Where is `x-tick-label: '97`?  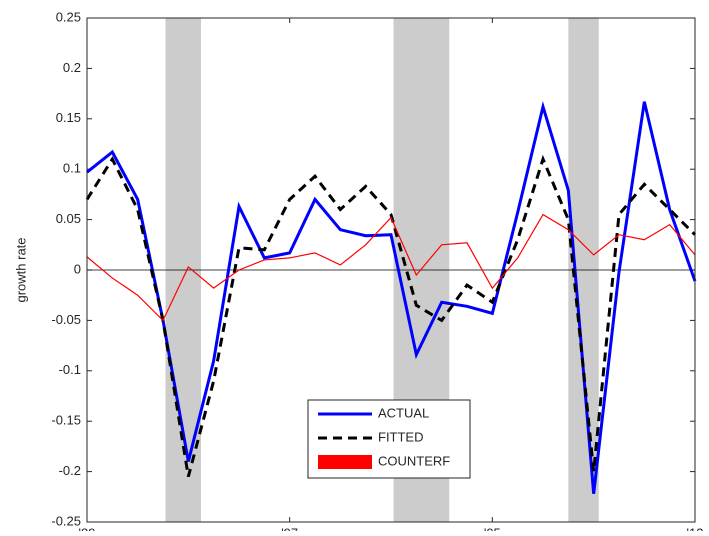
x-tick-label: '97 is located at coordinates (289, 528).